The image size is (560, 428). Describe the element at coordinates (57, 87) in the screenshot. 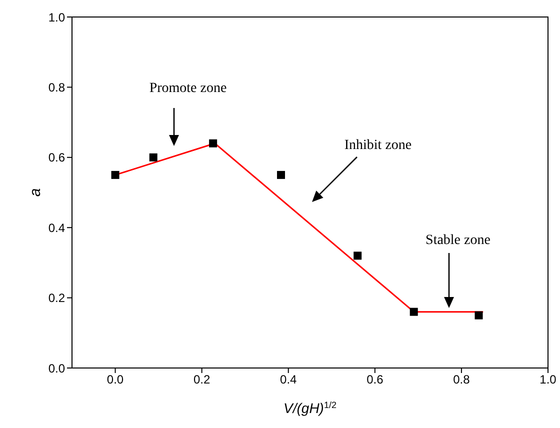

I see `y-tick-label: 0.8` at that location.